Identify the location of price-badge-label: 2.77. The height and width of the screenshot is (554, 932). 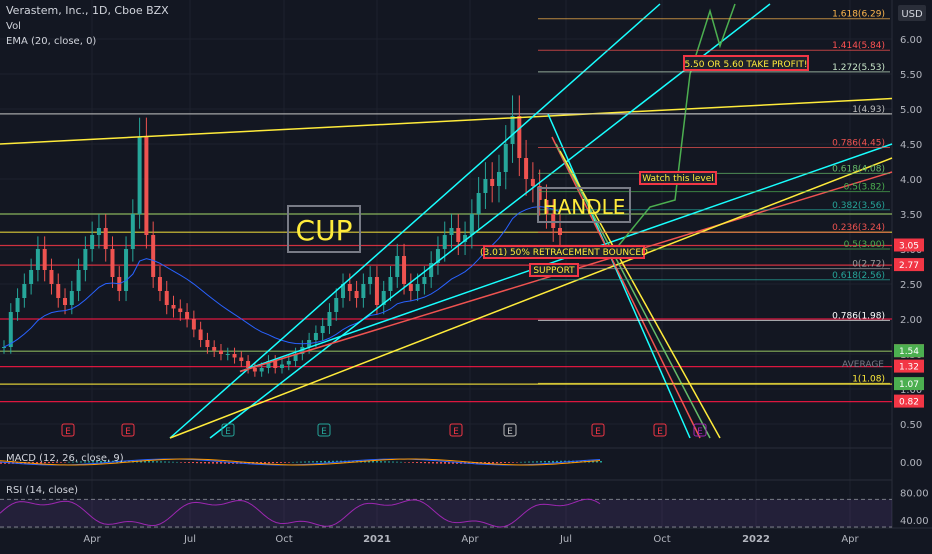
(909, 266).